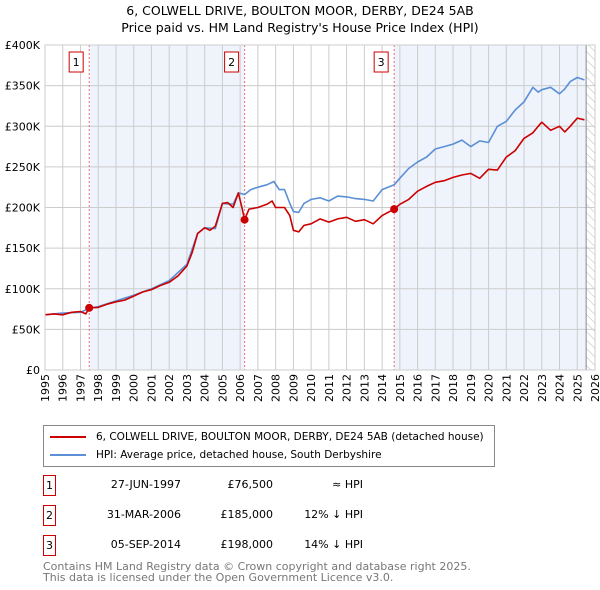  I want to click on x-tick-label: 2011, so click(329, 388).